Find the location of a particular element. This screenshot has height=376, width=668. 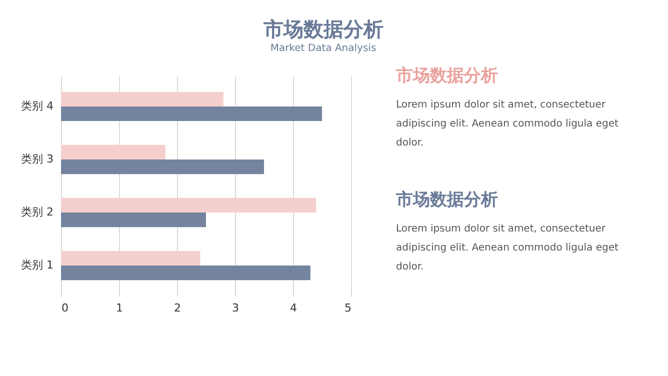

y-tick-label: 类别 4 is located at coordinates (37, 105).